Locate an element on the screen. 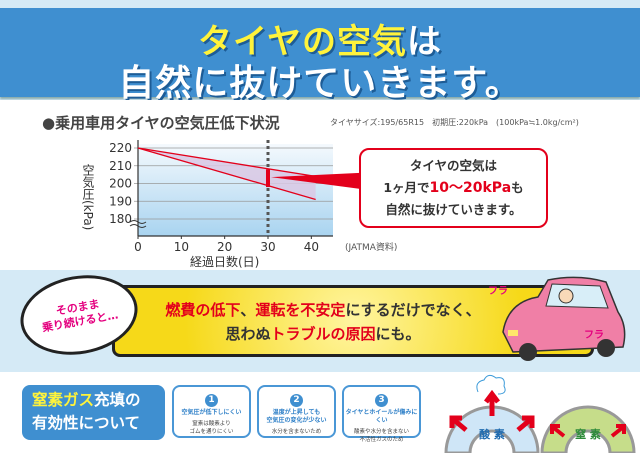 This screenshot has width=640, height=453. callout-line3: 自然に抜けていきます。 is located at coordinates (453, 209).